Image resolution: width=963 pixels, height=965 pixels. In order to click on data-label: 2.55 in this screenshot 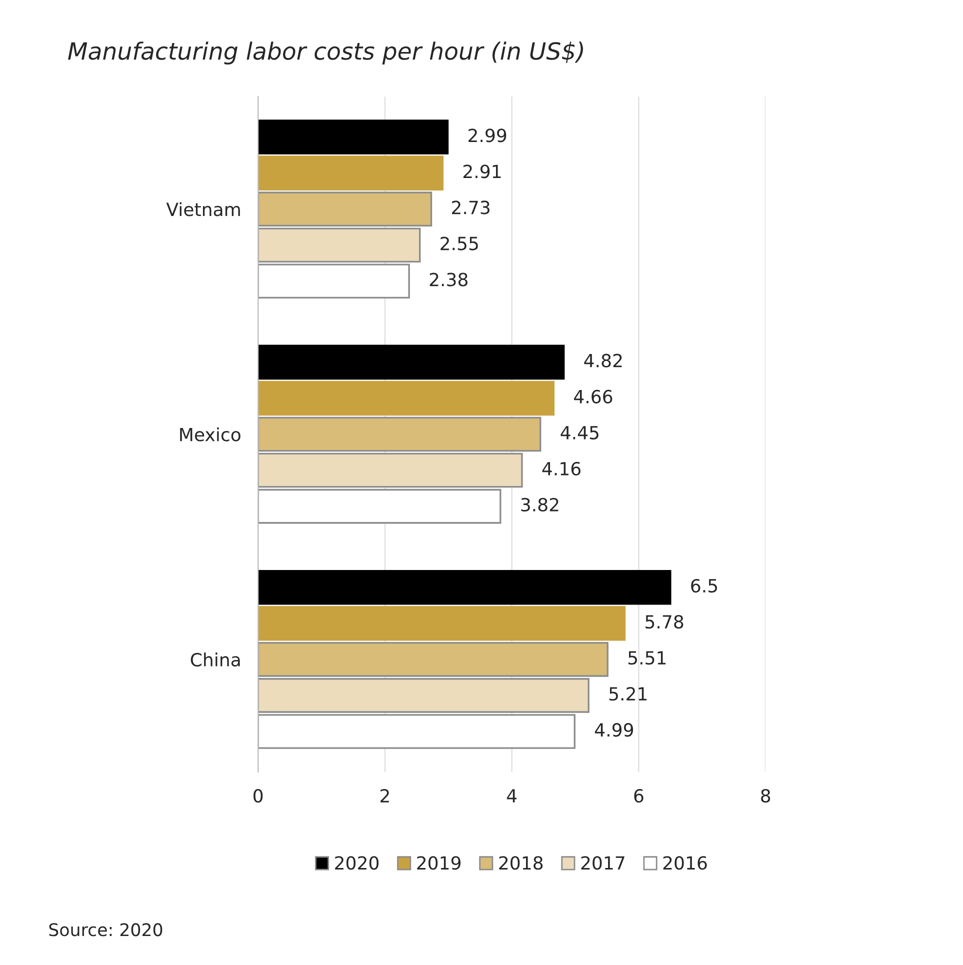, I will do `click(459, 243)`.